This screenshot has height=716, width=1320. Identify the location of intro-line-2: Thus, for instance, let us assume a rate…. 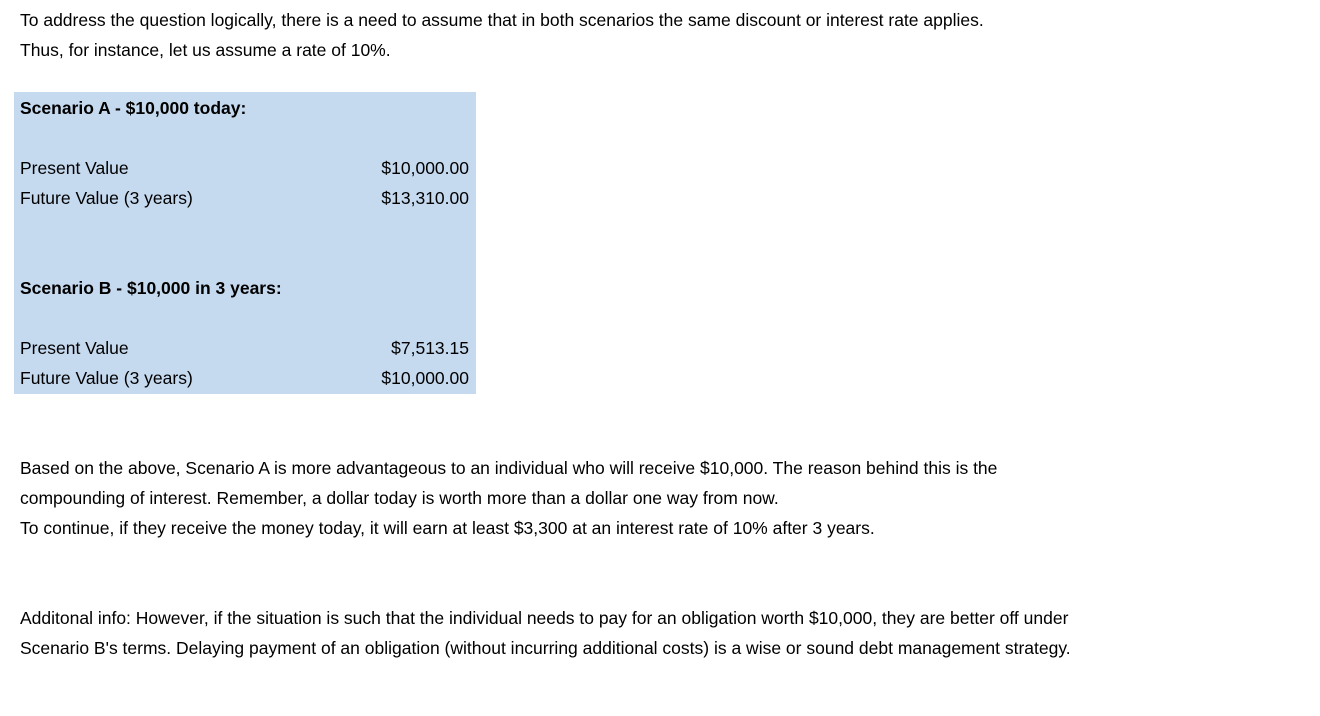
(205, 50).